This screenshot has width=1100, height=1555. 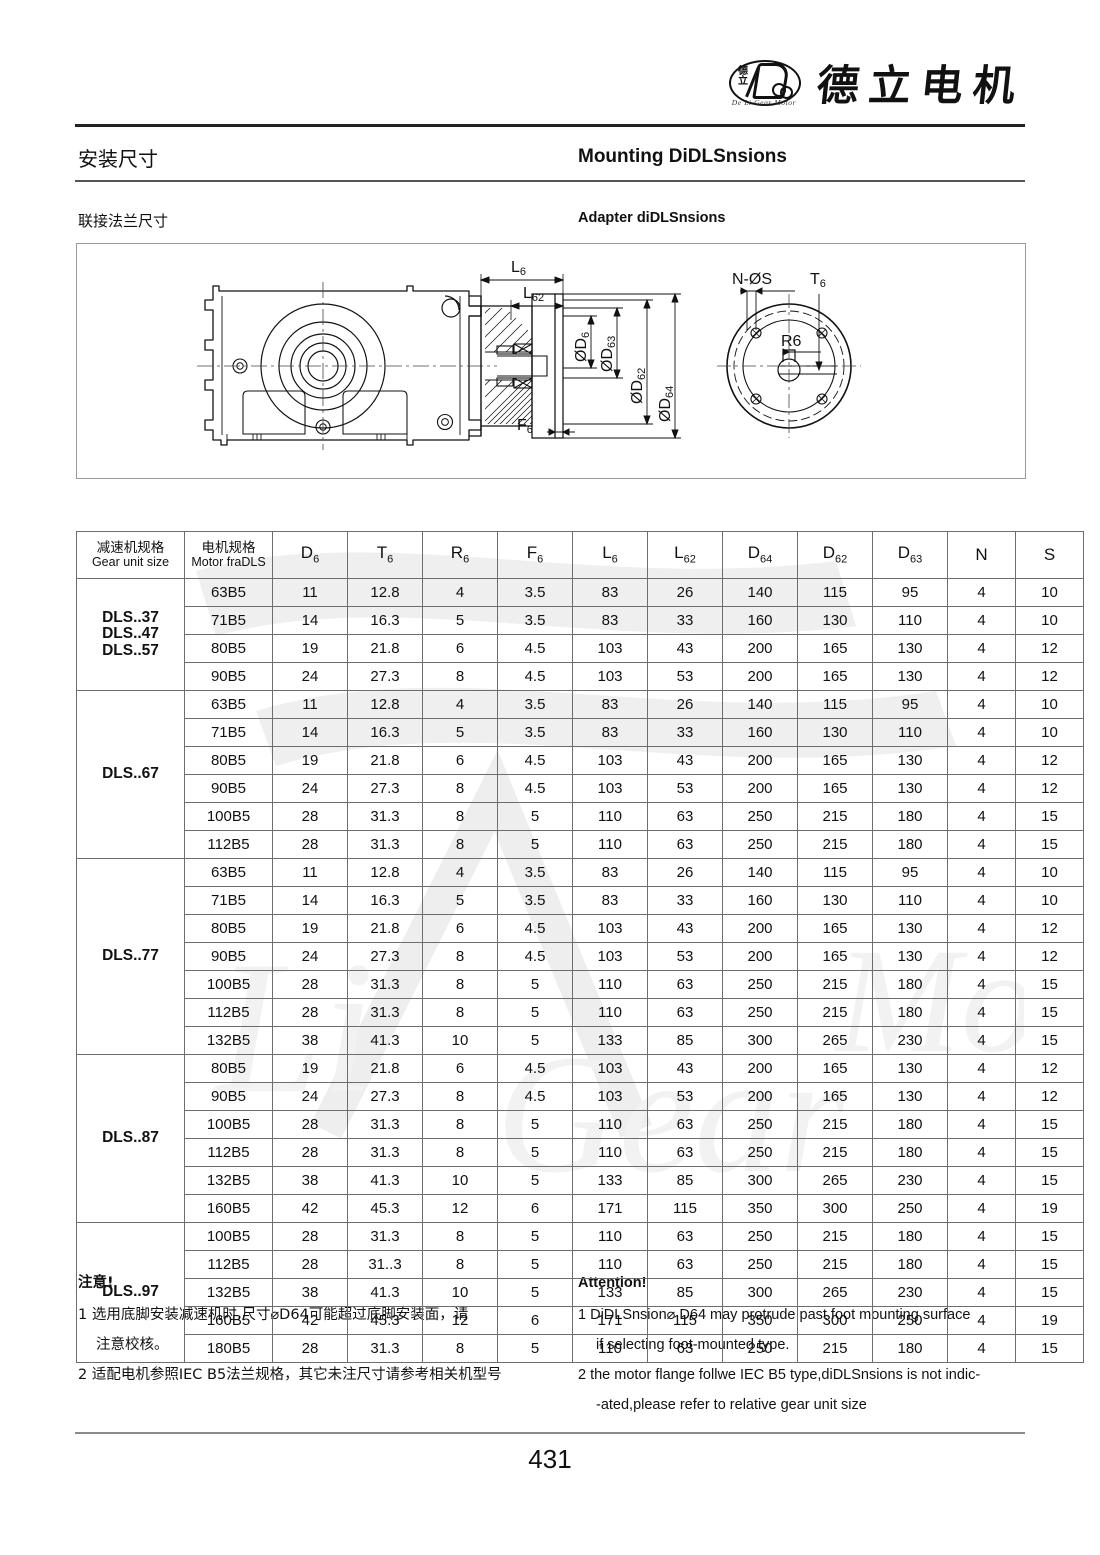 What do you see at coordinates (764, 102) in the screenshot?
I see `logo-arc-text: De Li Gear Motor` at bounding box center [764, 102].